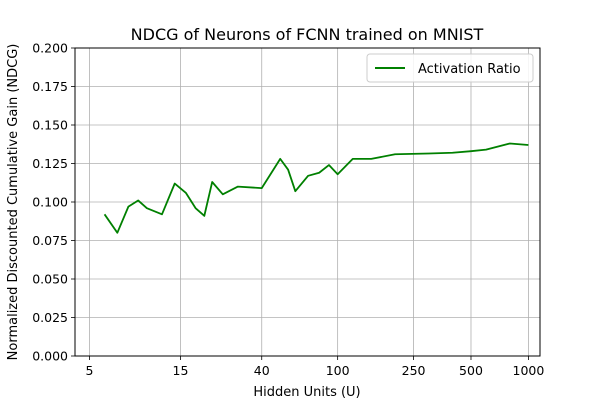 This screenshot has height=400, width=600. What do you see at coordinates (50, 202) in the screenshot?
I see `y-tick-label: 0.100` at bounding box center [50, 202].